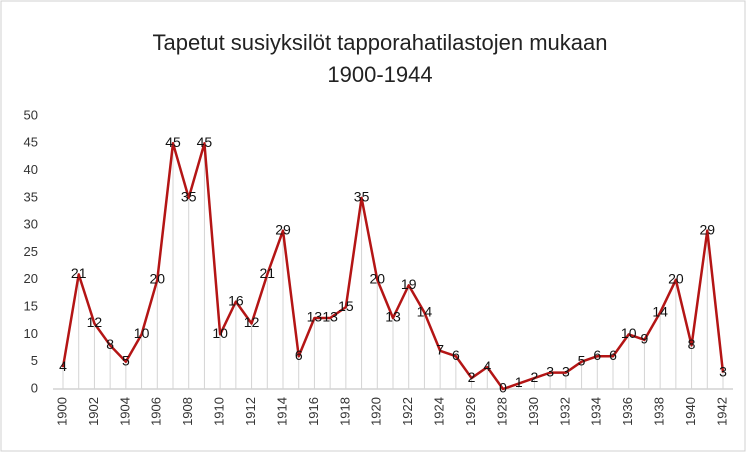 The image size is (746, 452). What do you see at coordinates (519, 382) in the screenshot?
I see `data-label: 1` at bounding box center [519, 382].